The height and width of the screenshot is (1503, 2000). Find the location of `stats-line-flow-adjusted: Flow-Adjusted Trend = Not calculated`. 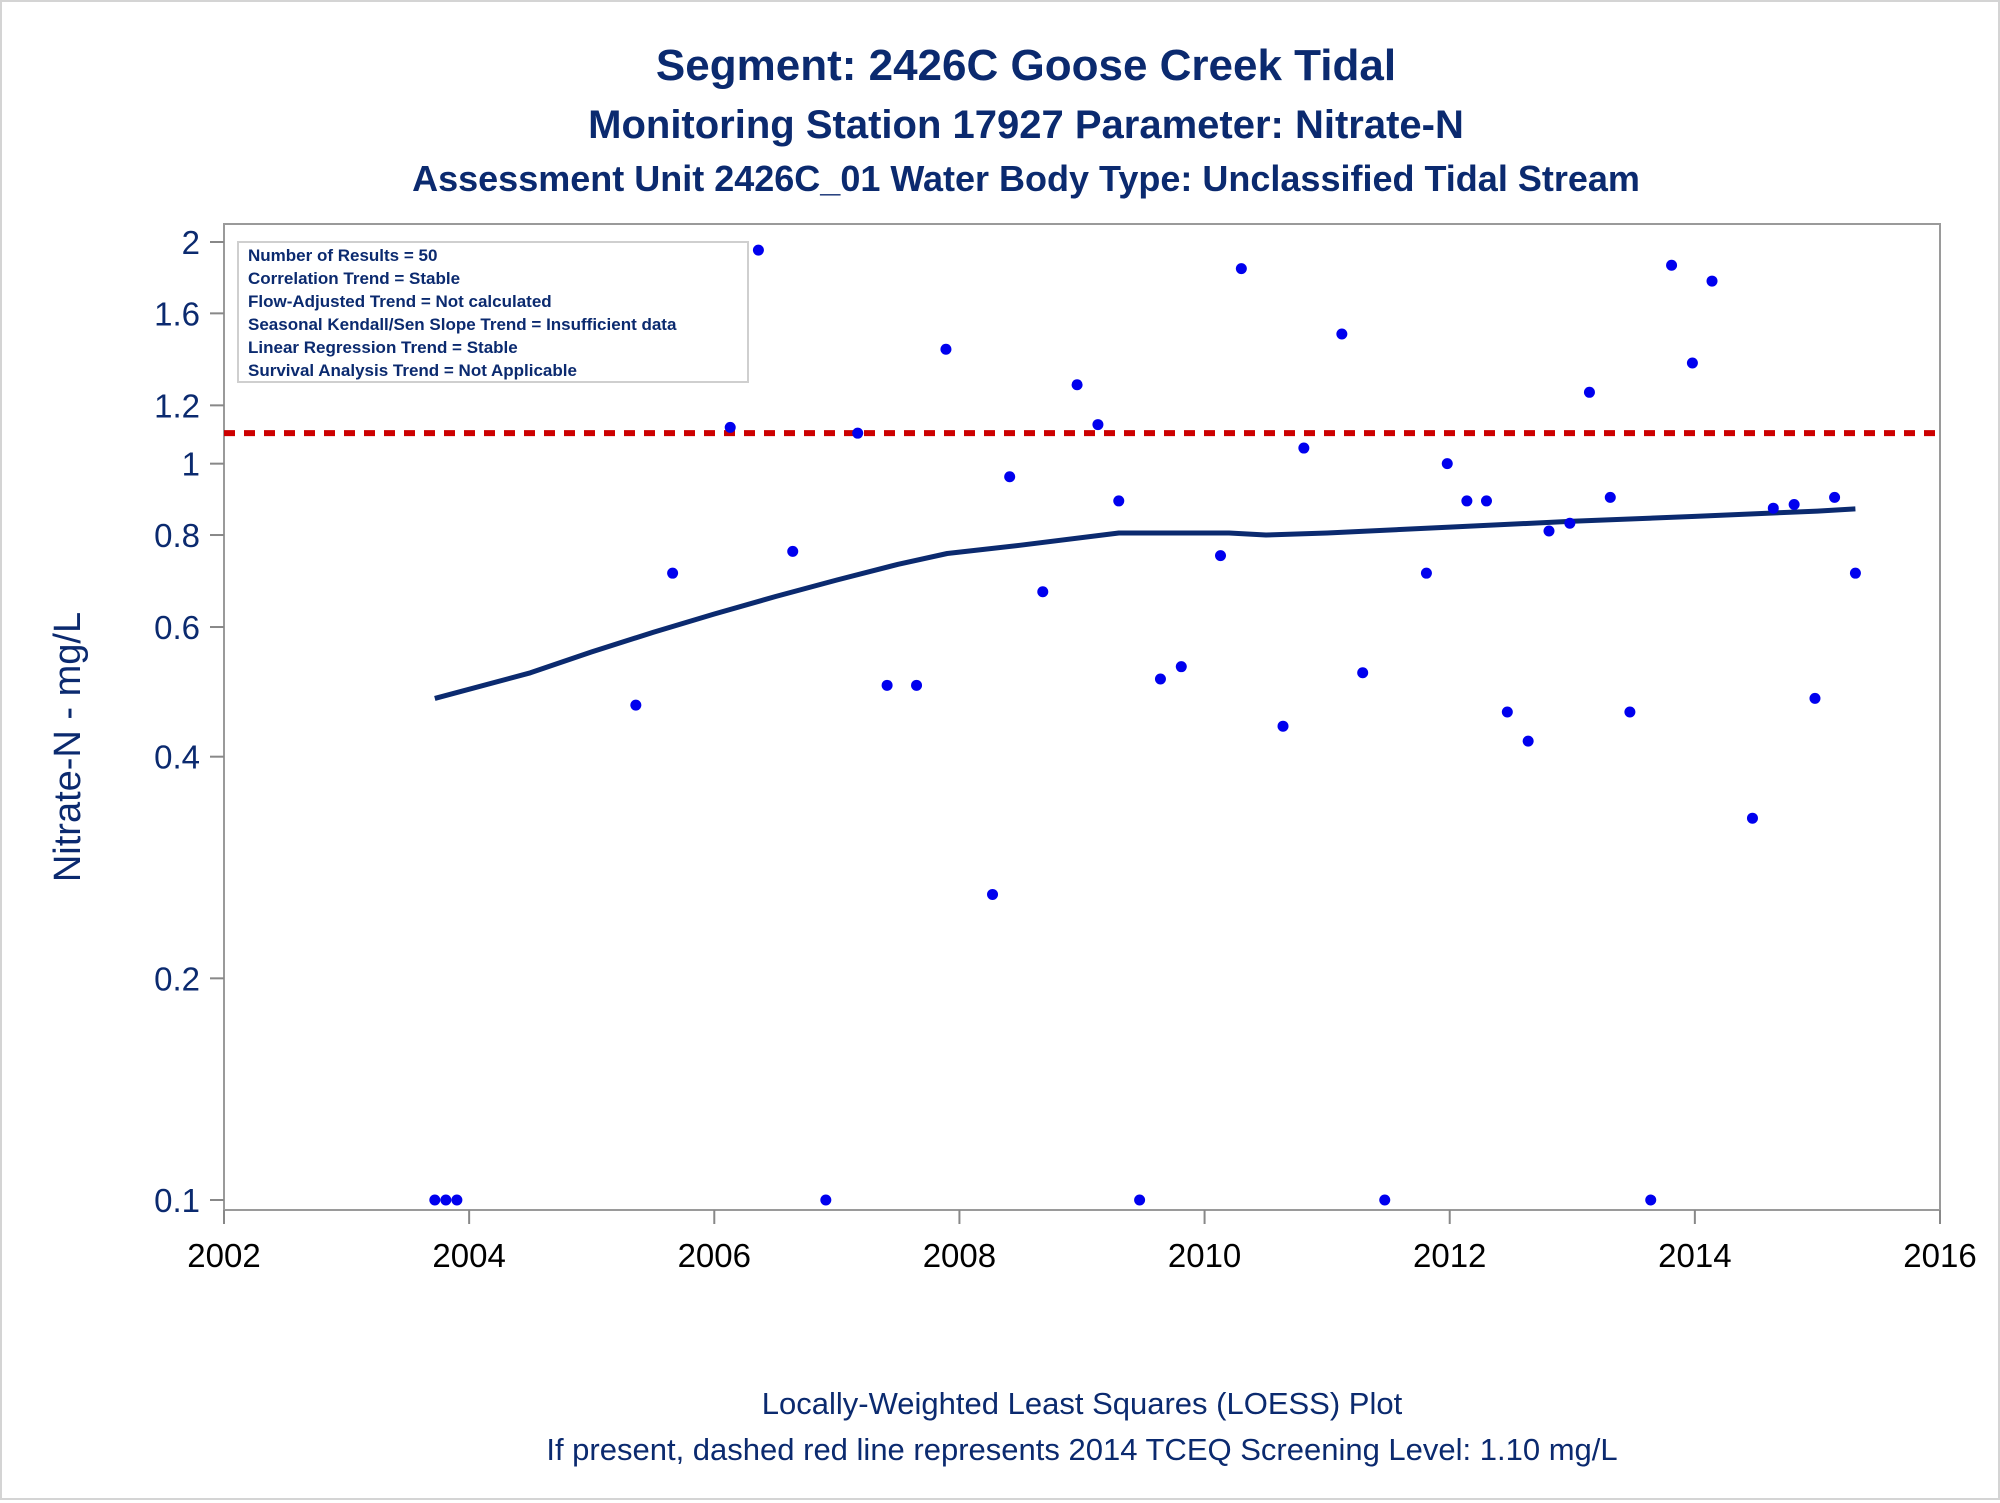

stats-line-flow-adjusted: Flow-Adjusted Trend = Not calculated is located at coordinates (400, 301).